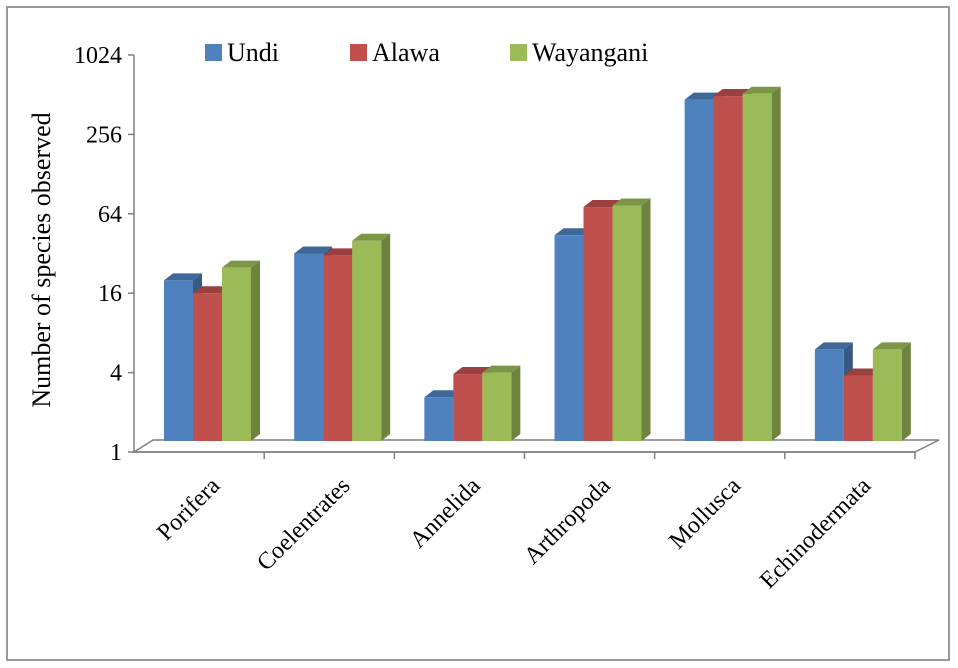 Image resolution: width=958 pixels, height=668 pixels. I want to click on chart-legend: Undi Alawa Wayangani, so click(426, 52).